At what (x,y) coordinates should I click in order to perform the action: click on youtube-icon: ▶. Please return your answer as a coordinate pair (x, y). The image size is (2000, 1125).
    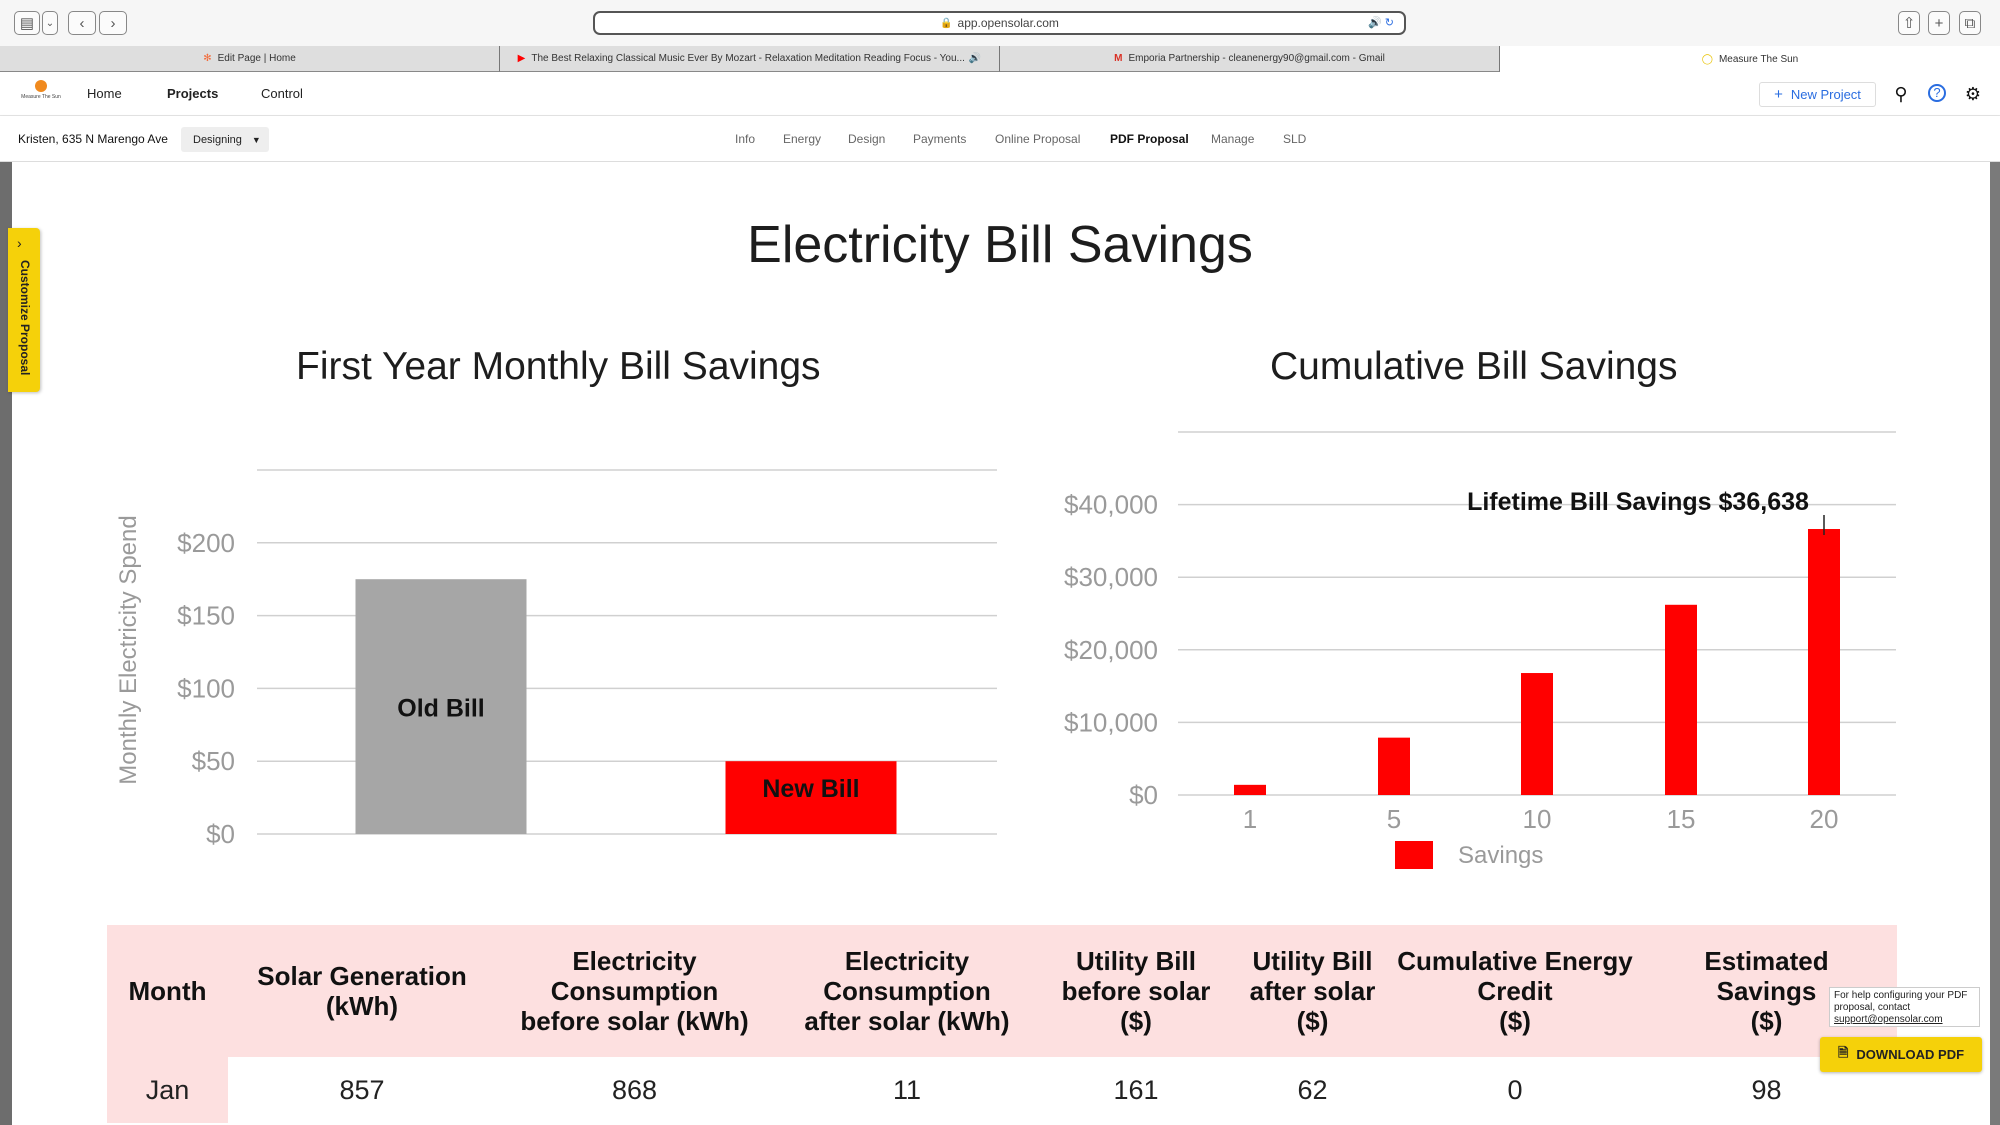
    Looking at the image, I should click on (521, 58).